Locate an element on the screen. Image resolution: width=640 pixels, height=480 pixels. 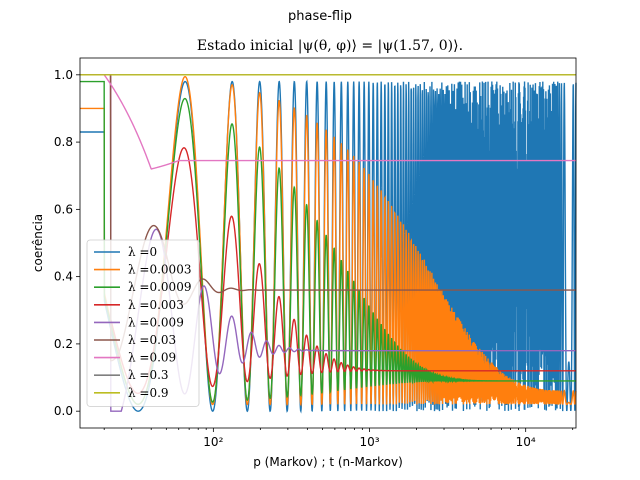
y-axis-label: coerência is located at coordinates (38, 243).